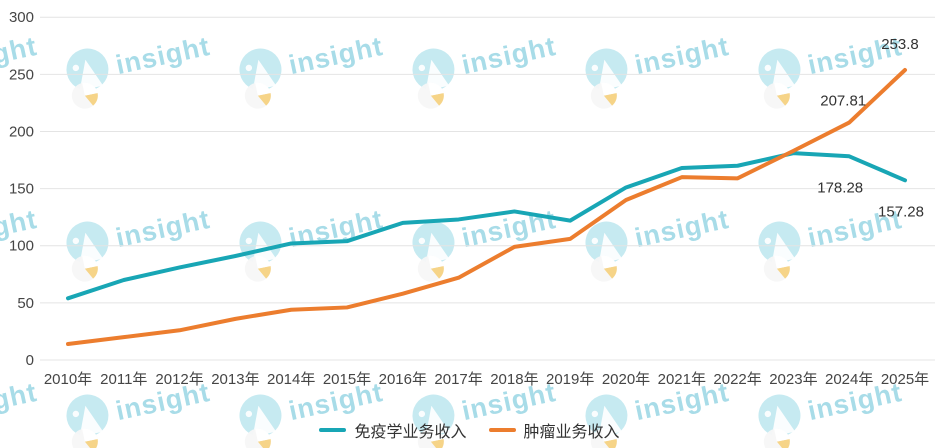 Image resolution: width=939 pixels, height=448 pixels. What do you see at coordinates (870, 128) in the screenshot?
I see `data-labels: 178.28 157.28 207.81 253.8` at bounding box center [870, 128].